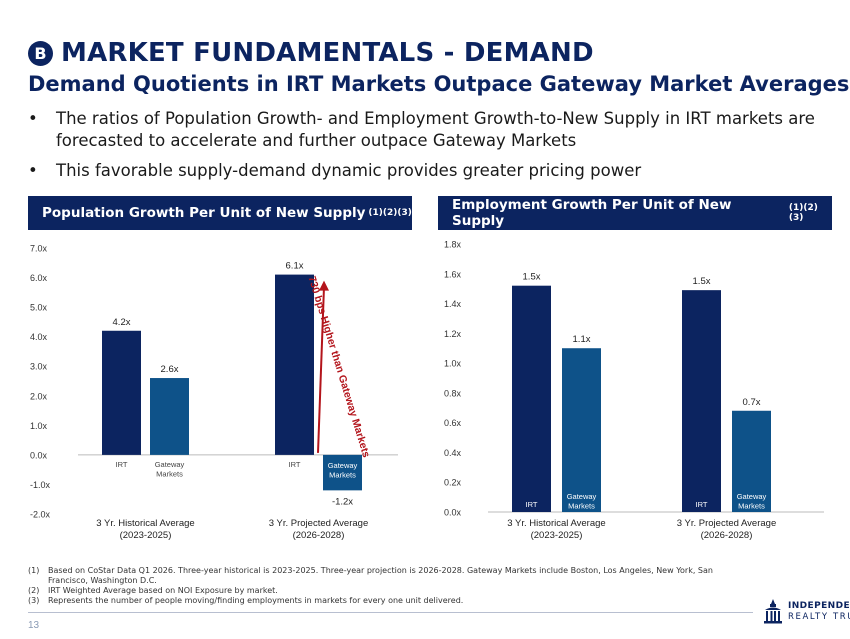  I want to click on employment-chart-group-label: 3 Yr. Historical Average, so click(556, 523).